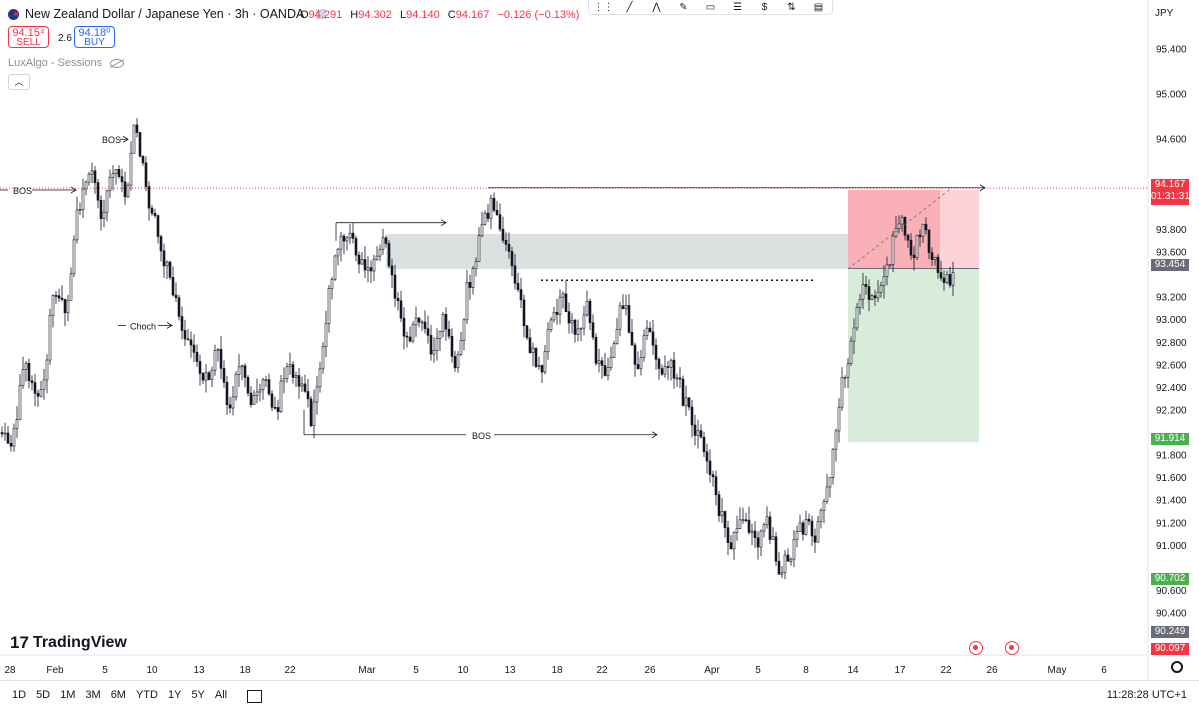 The image size is (1199, 709). Describe the element at coordinates (463, 670) in the screenshot. I see `x-tick-label: 10` at that location.